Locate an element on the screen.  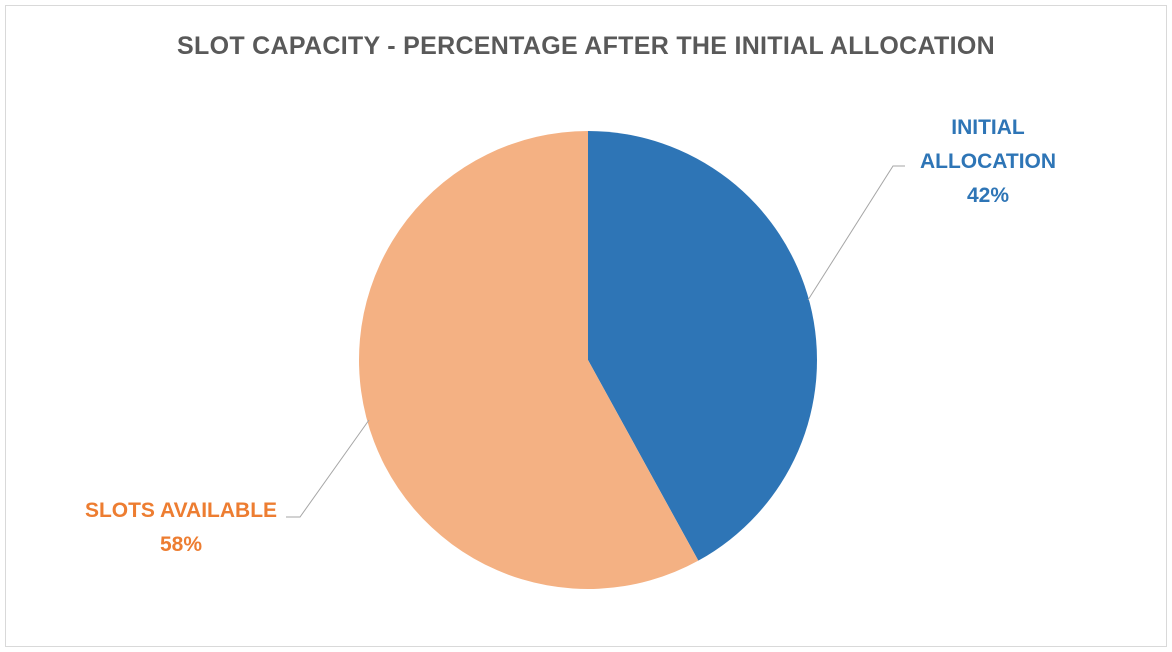
slice-value-label: 42% is located at coordinates (988, 195).